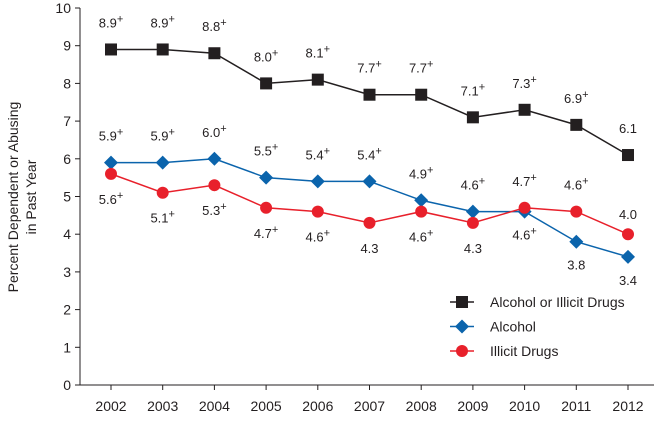 This screenshot has width=656, height=423. I want to click on data-label: 8.8+, so click(214, 25).